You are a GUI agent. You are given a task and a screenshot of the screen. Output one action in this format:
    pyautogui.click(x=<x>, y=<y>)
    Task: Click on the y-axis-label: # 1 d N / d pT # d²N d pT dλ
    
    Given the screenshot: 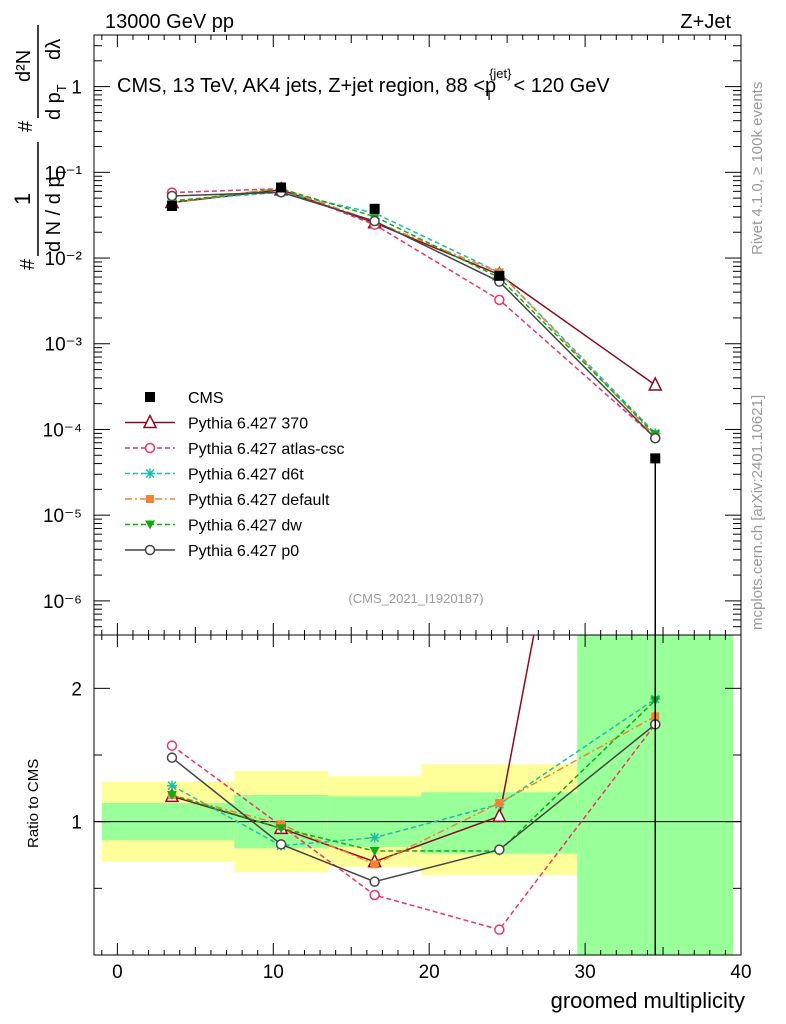 What is the action you would take?
    pyautogui.click(x=39, y=147)
    